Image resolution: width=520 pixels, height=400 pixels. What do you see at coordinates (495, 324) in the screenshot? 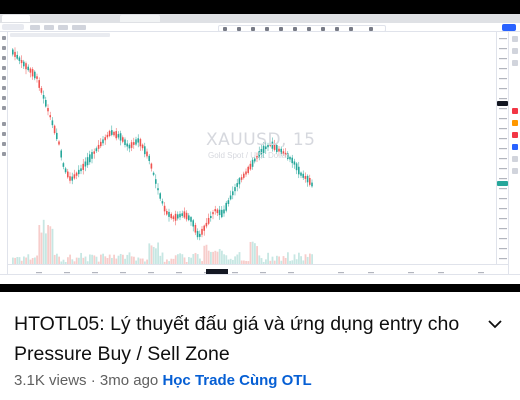
I see `expand-description-button` at bounding box center [495, 324].